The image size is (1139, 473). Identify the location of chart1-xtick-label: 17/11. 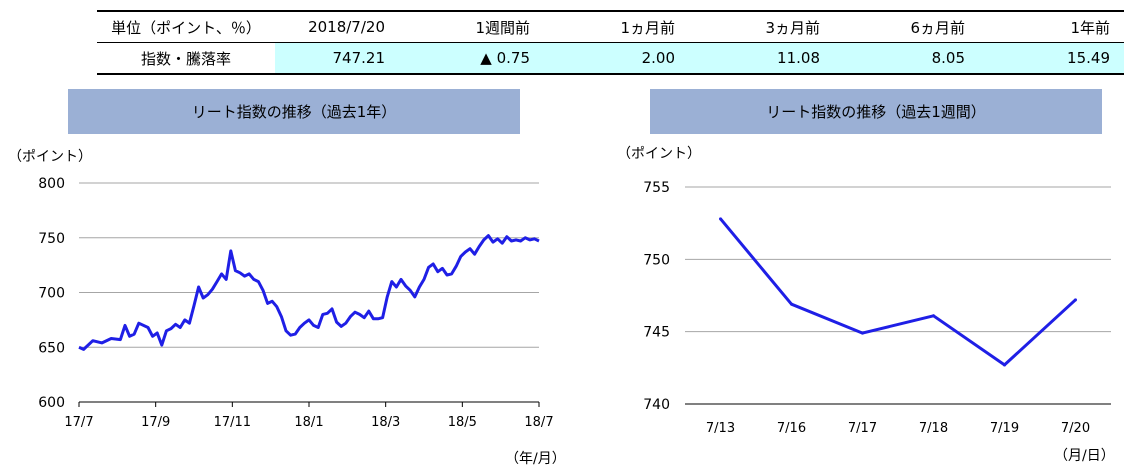
(232, 422).